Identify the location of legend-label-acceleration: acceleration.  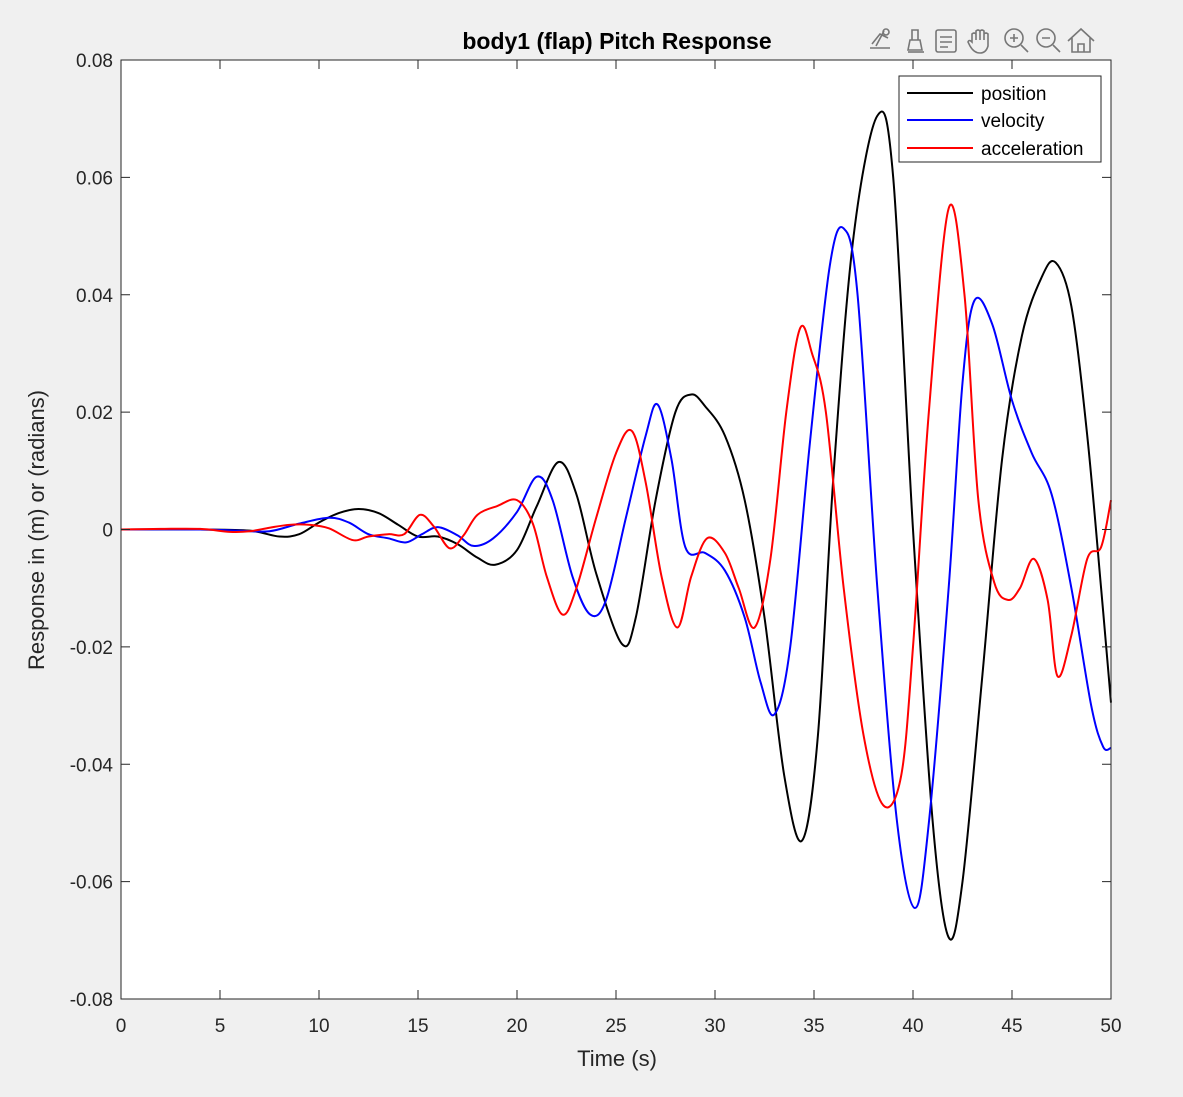
(1032, 149).